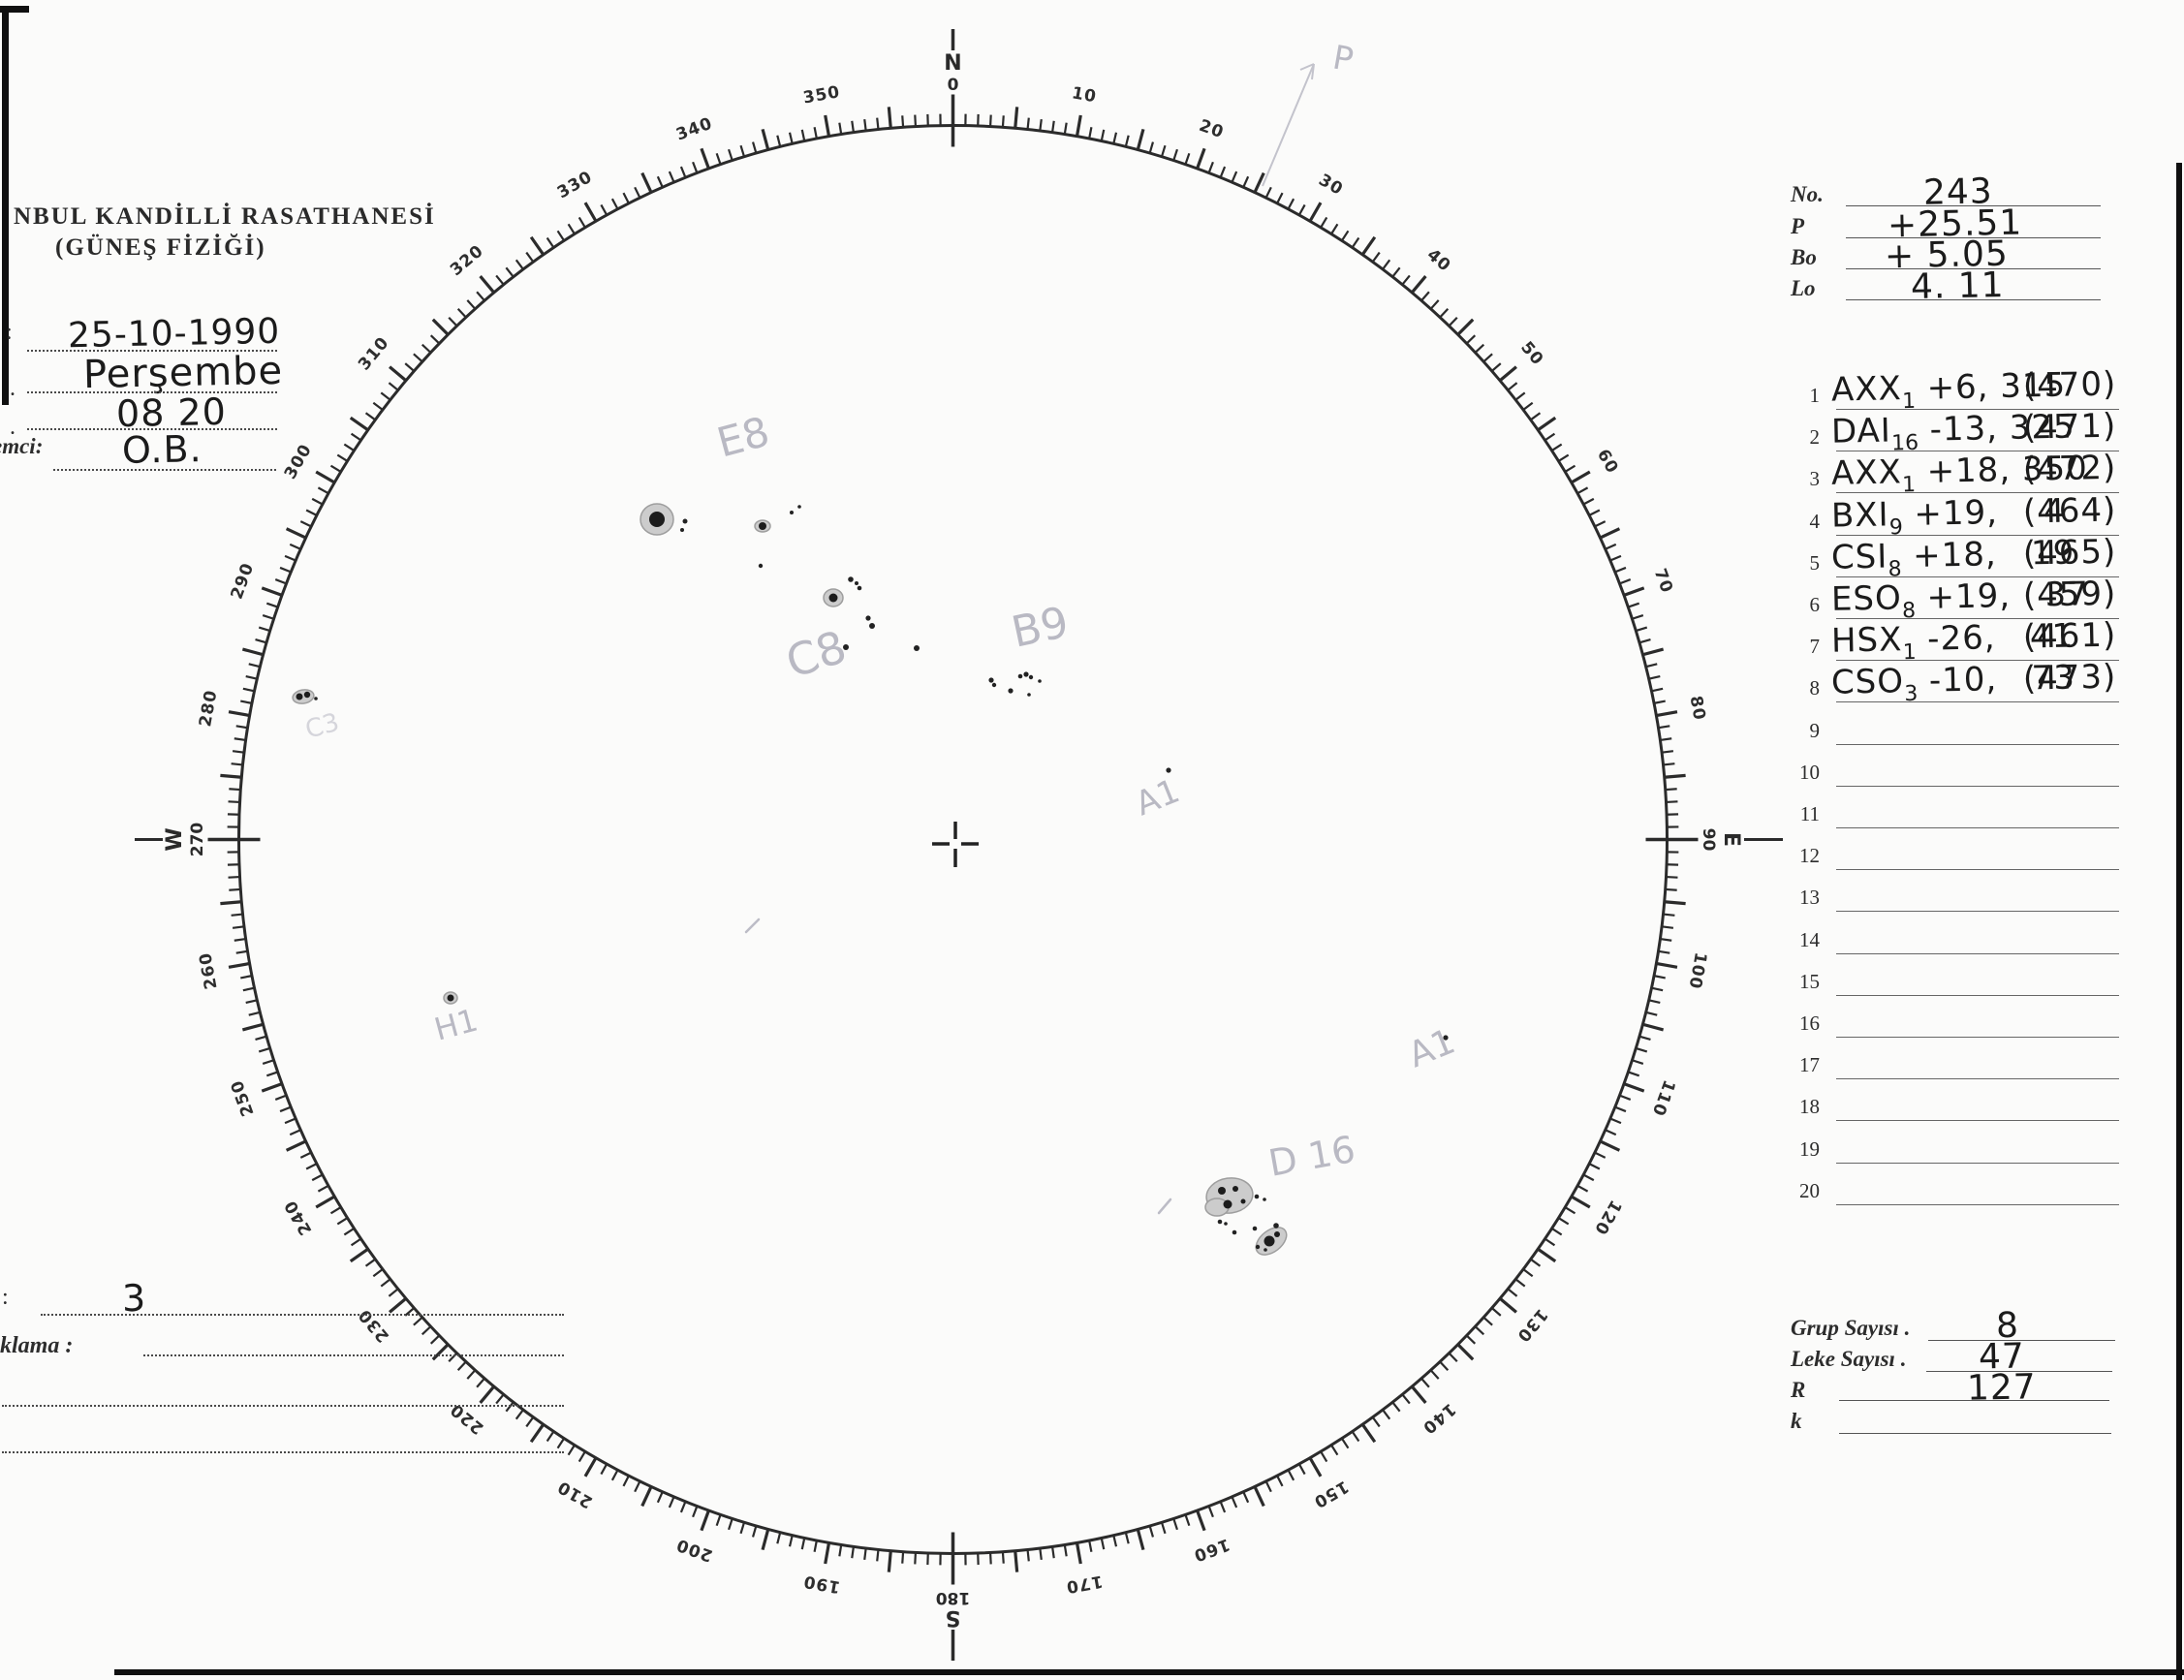 The image size is (2184, 1680). Describe the element at coordinates (1969, 979) in the screenshot. I see `group-list-row: 15` at that location.